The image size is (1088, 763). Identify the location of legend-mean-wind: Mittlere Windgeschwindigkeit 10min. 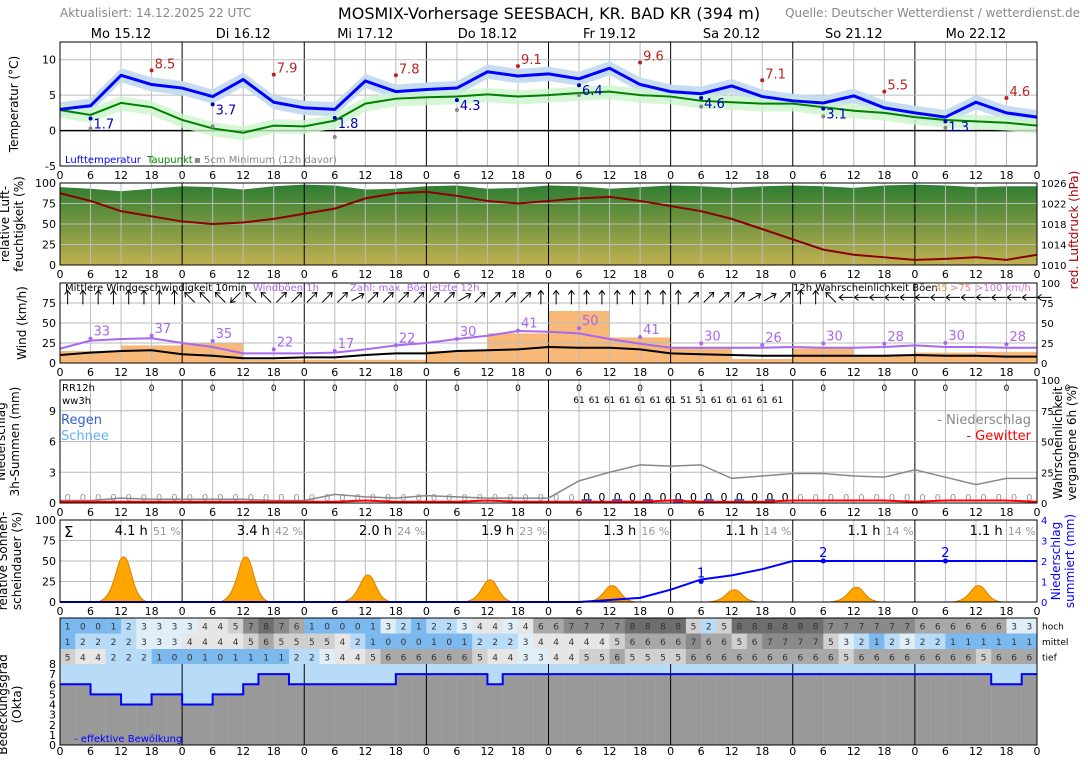
(156, 288).